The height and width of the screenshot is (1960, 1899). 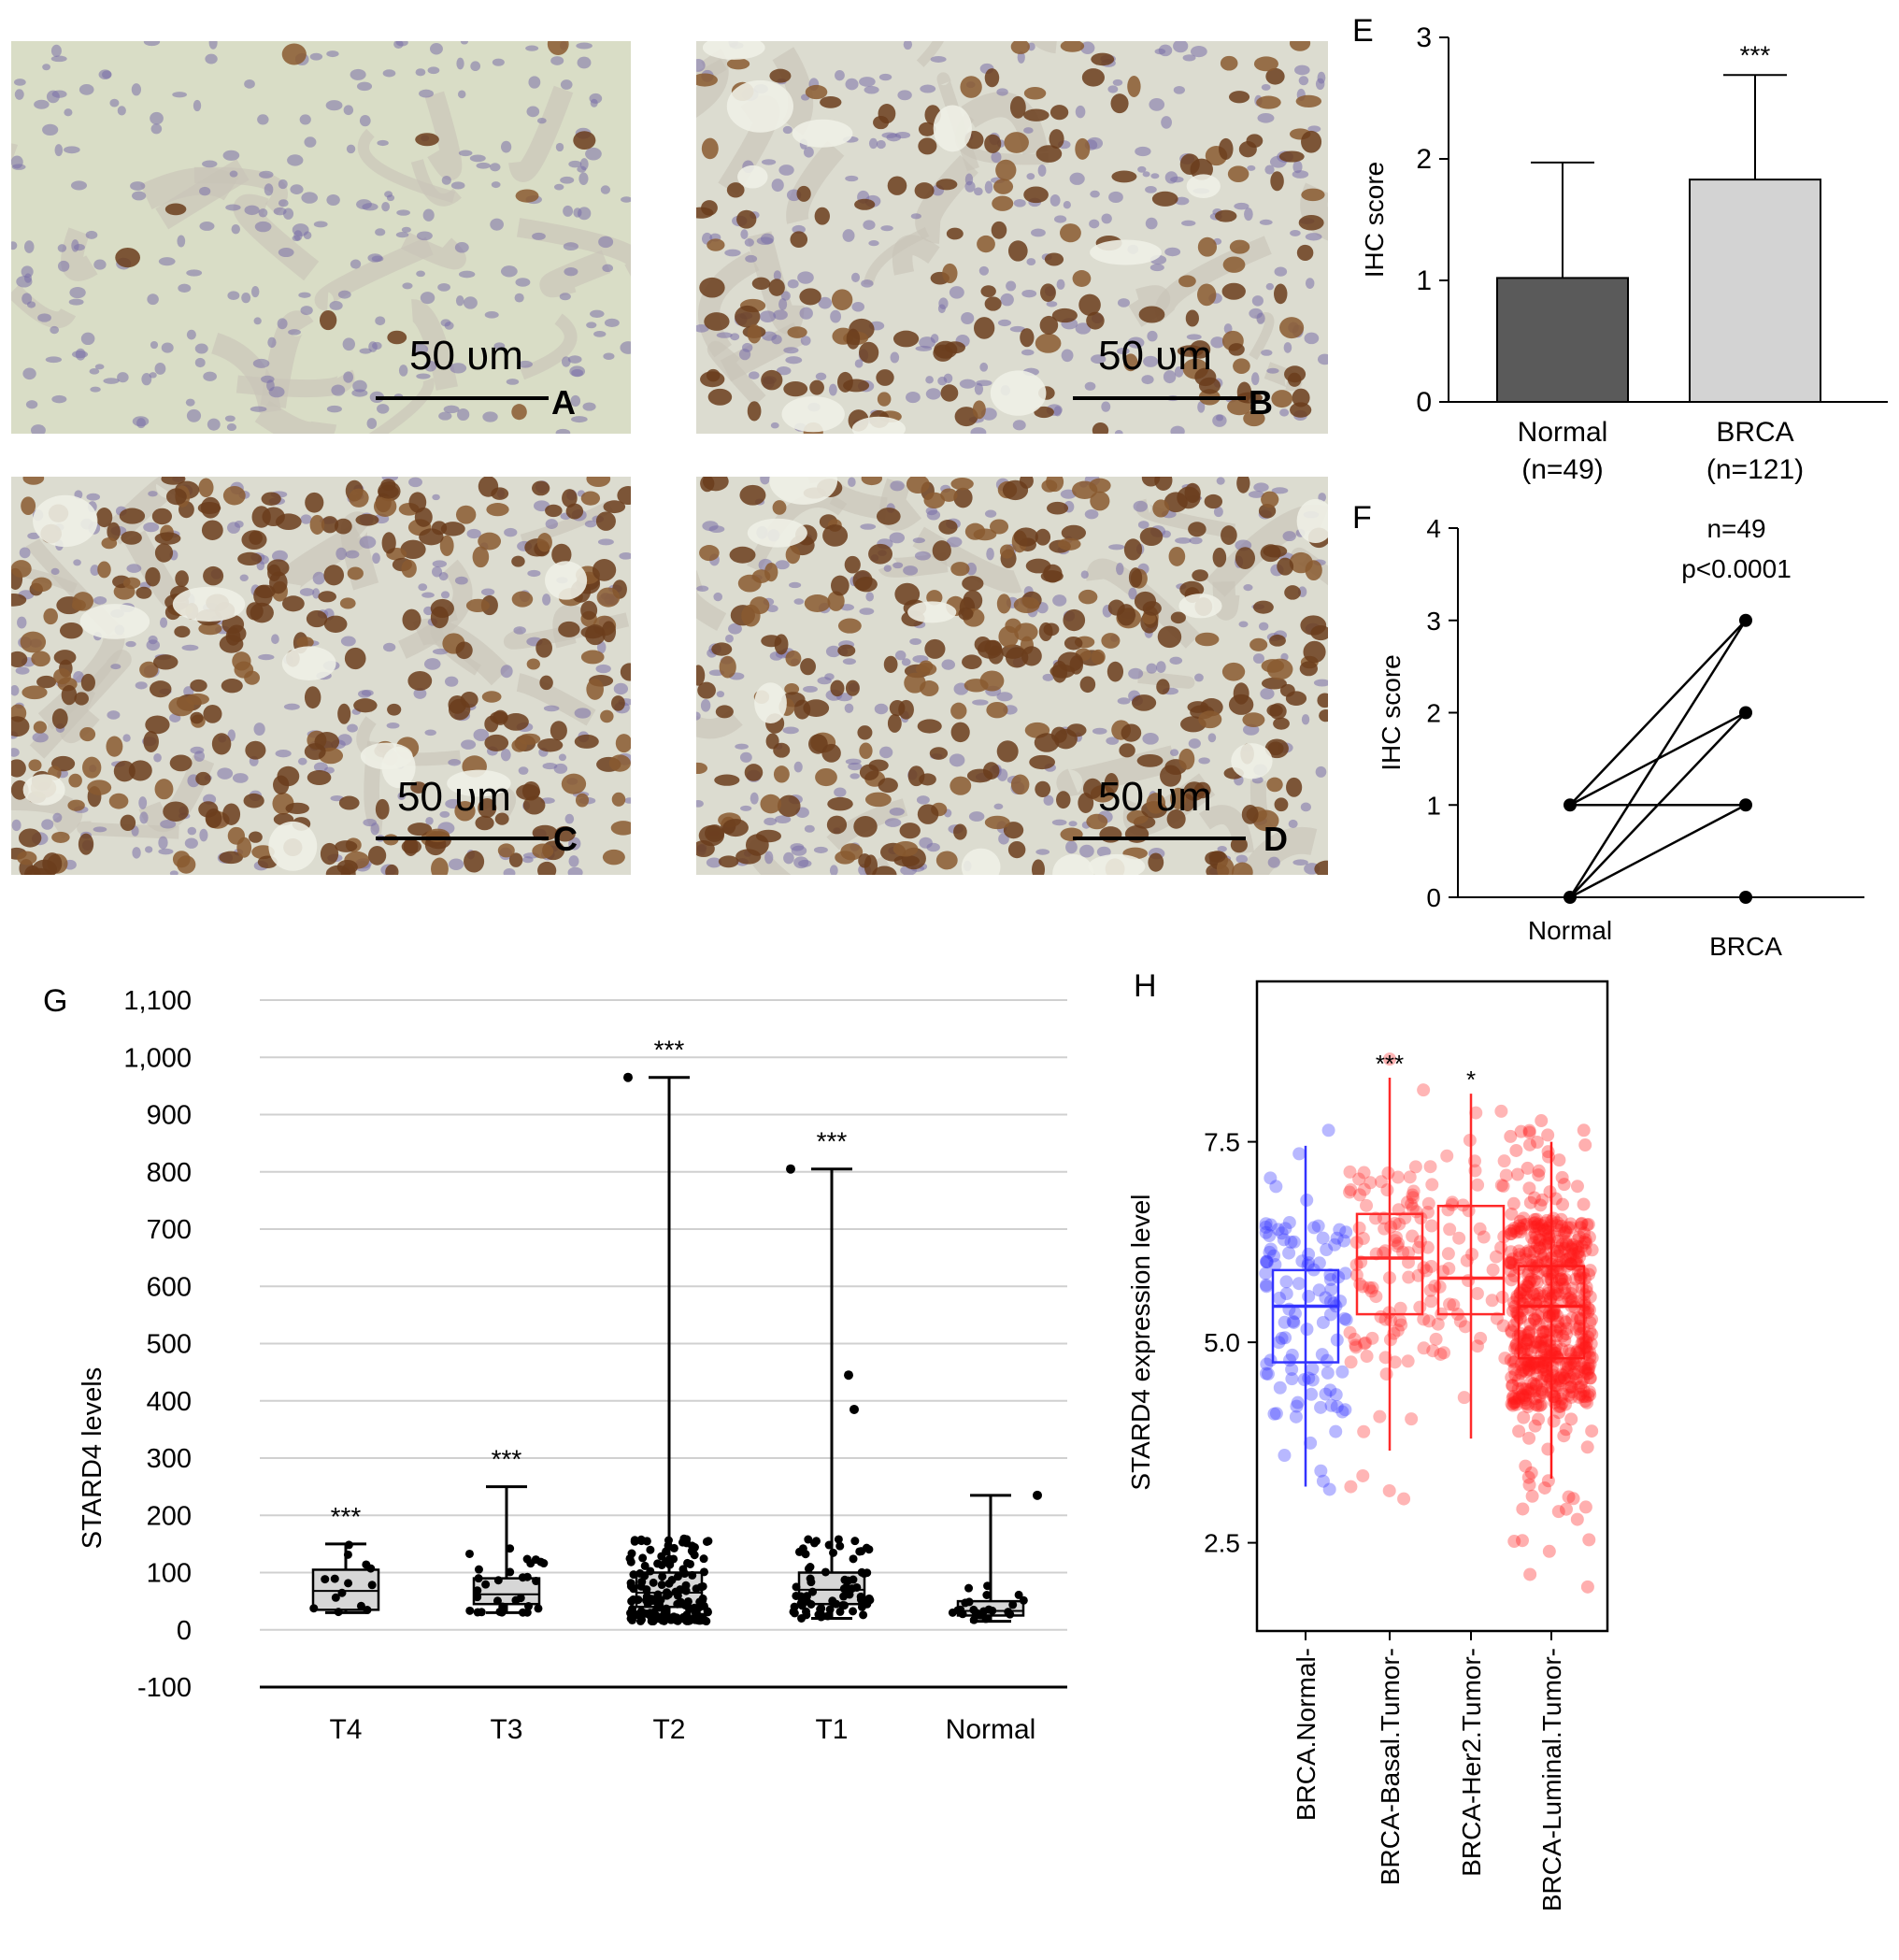 I want to click on point-brca, so click(x=1745, y=805).